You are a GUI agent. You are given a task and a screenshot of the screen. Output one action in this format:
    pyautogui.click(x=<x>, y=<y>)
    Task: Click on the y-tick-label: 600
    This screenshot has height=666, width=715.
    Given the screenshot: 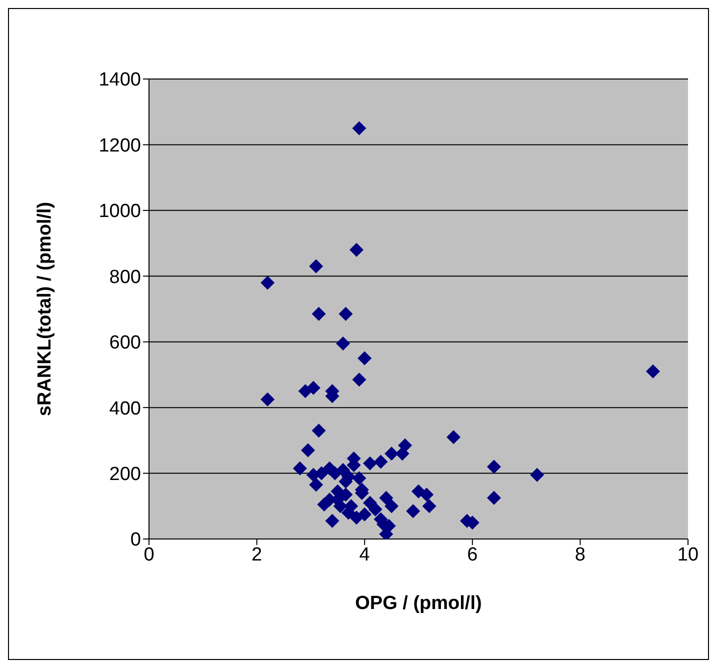 What is the action you would take?
    pyautogui.click(x=125, y=343)
    